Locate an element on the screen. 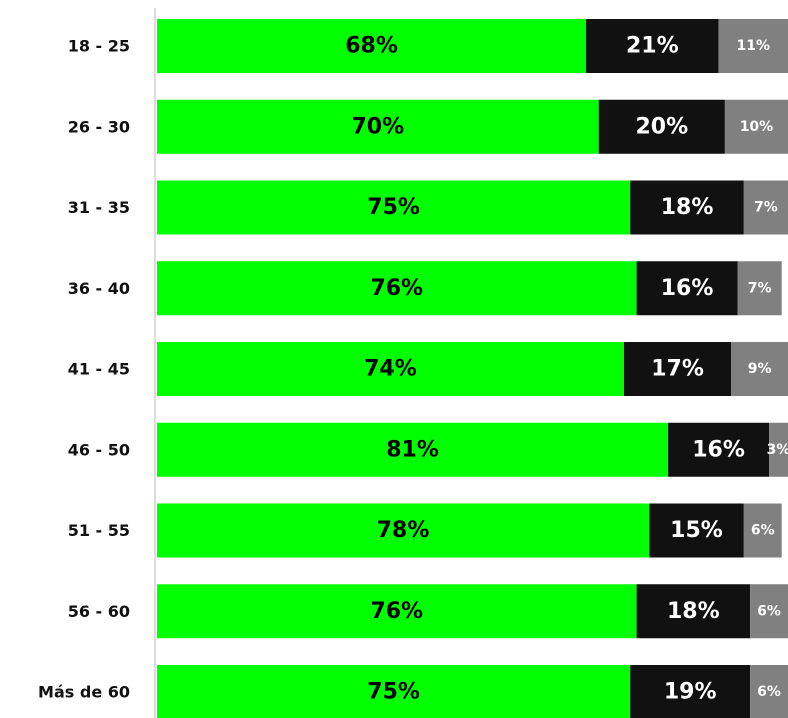 The width and height of the screenshot is (788, 718). category-label: 26 - 30 is located at coordinates (99, 126).